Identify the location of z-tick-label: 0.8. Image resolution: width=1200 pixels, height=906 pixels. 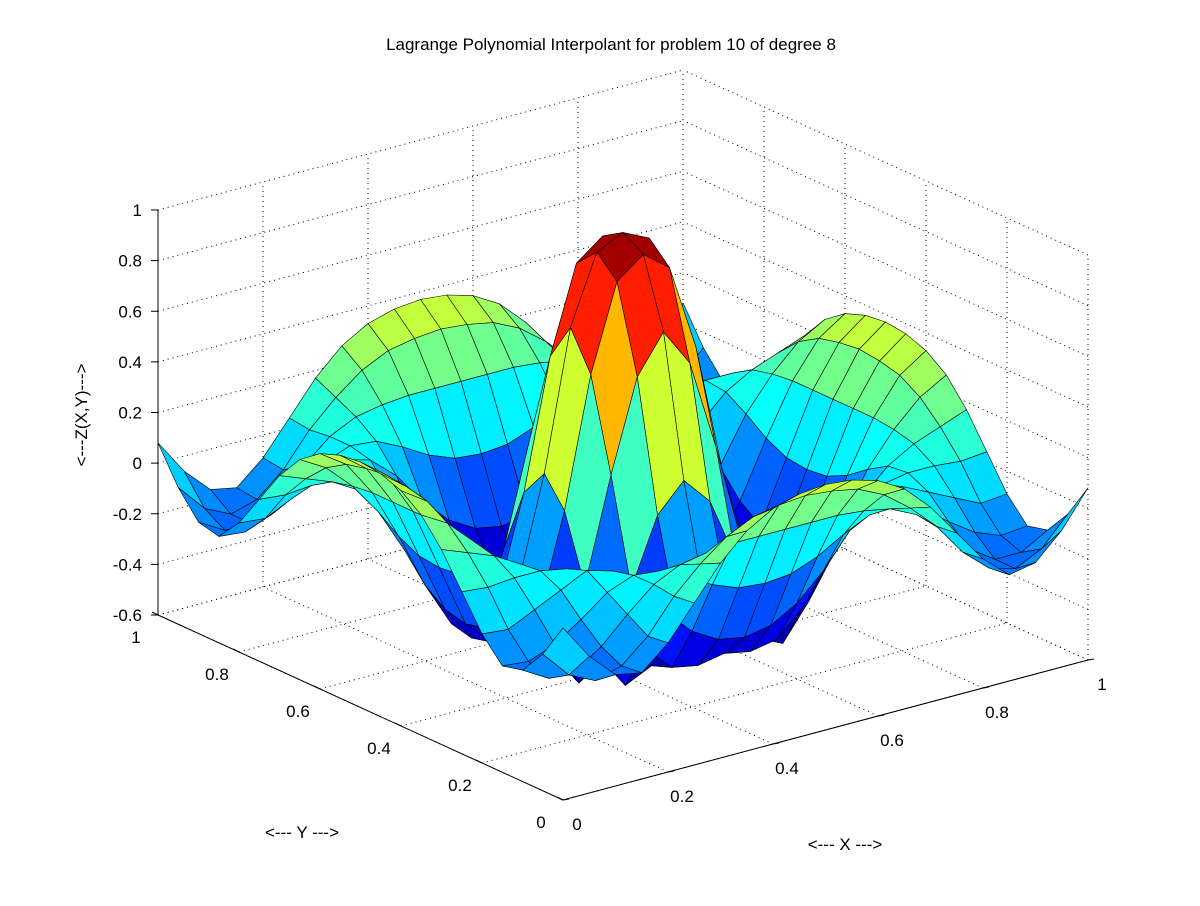
(130, 261).